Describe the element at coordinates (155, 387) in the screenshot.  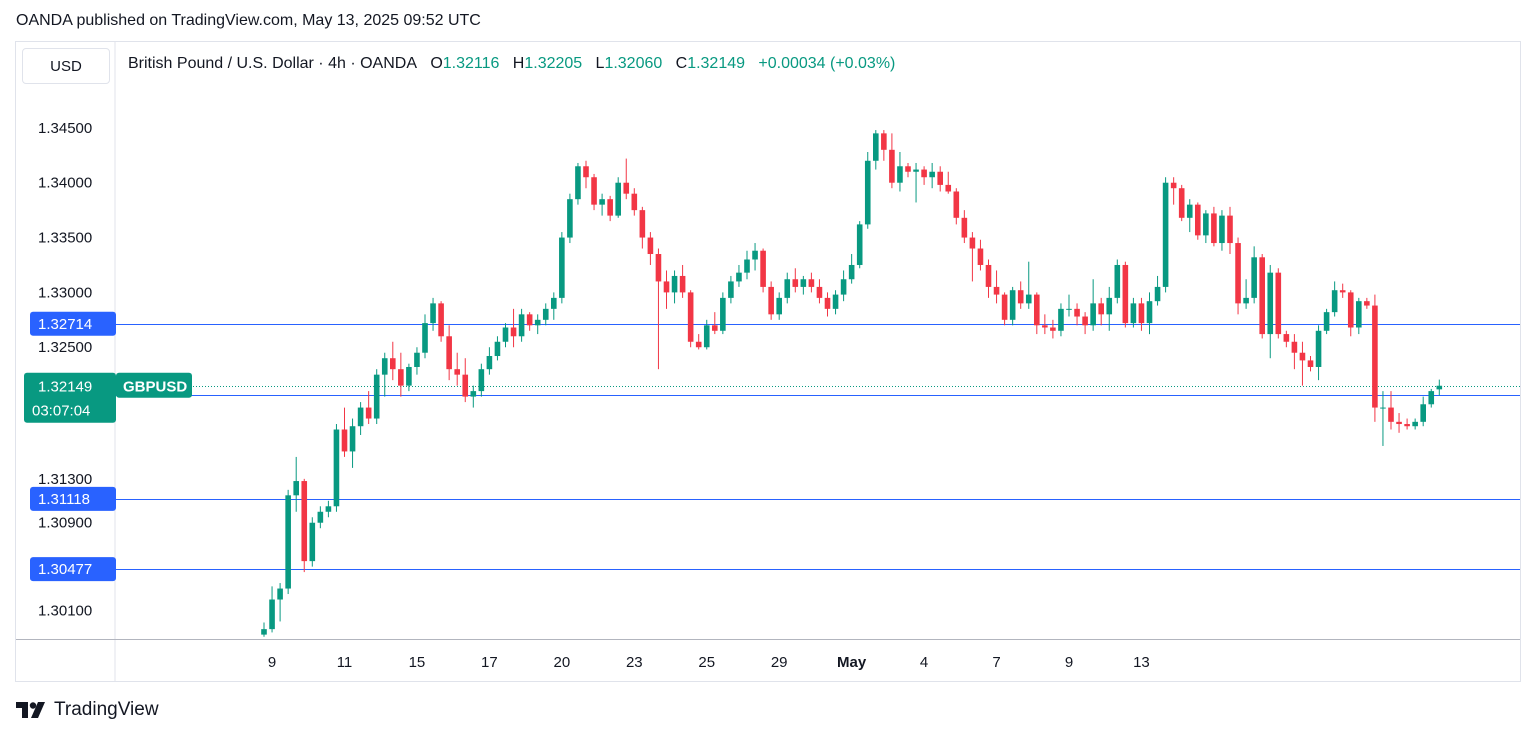
I see `symbol-tag-label: GBPUSD` at that location.